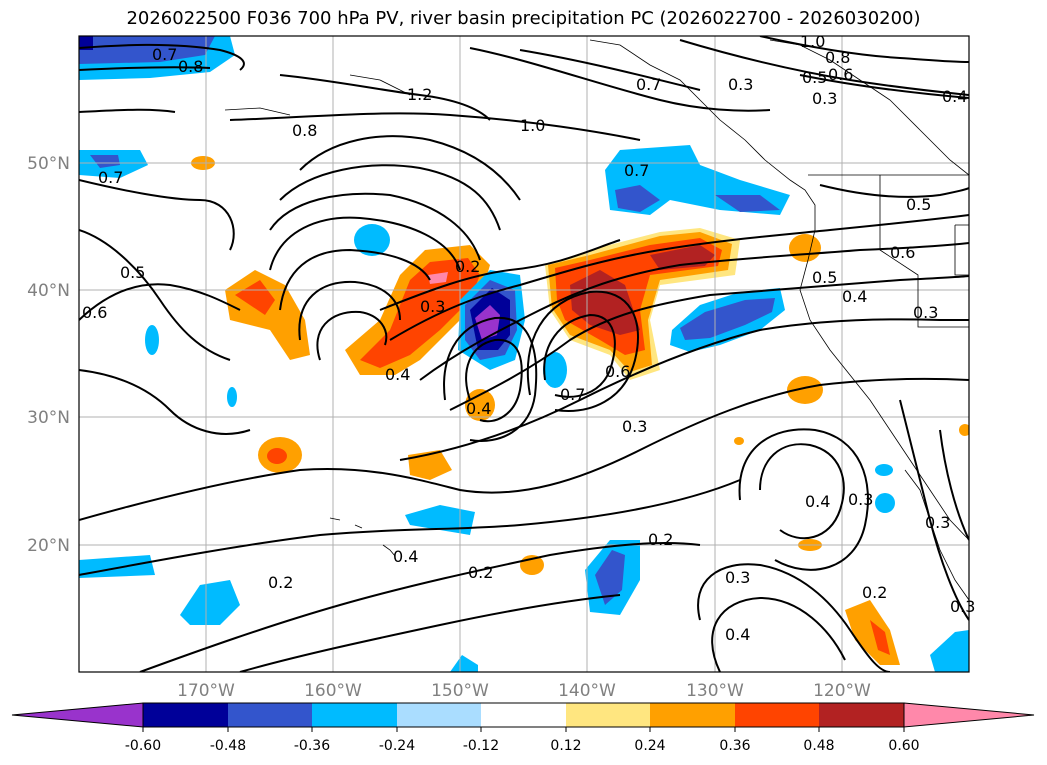 The height and width of the screenshot is (765, 1047). Describe the element at coordinates (228, 746) in the screenshot. I see `colorbar-tick-label: -0.48` at that location.